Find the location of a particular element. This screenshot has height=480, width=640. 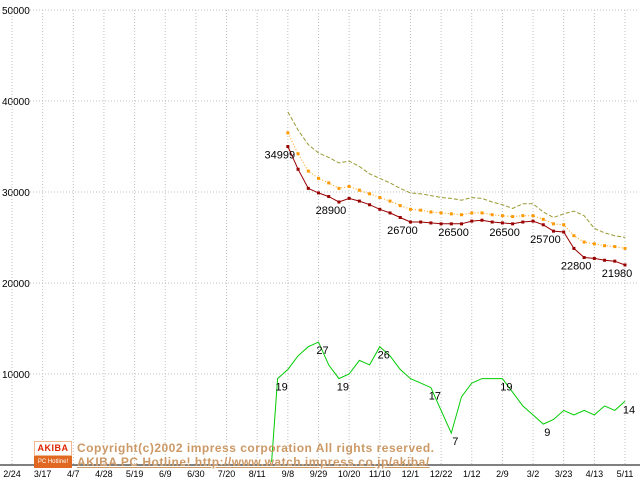

x-axis-label: 12/22 is located at coordinates (441, 474).